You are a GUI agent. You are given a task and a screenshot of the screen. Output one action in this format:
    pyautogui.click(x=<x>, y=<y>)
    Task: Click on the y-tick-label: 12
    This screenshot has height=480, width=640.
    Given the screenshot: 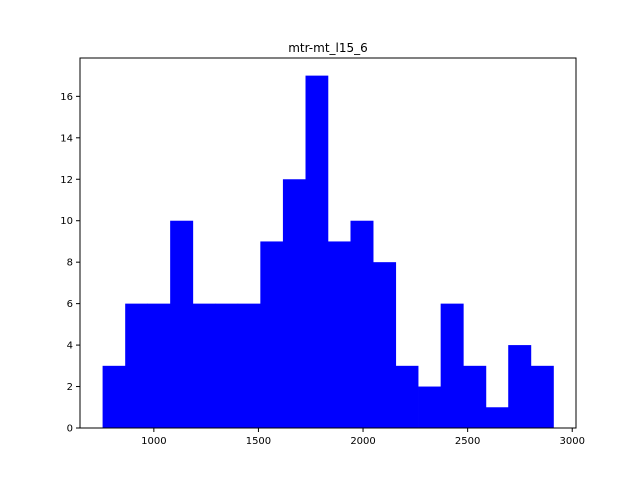 What is the action you would take?
    pyautogui.click(x=66, y=180)
    